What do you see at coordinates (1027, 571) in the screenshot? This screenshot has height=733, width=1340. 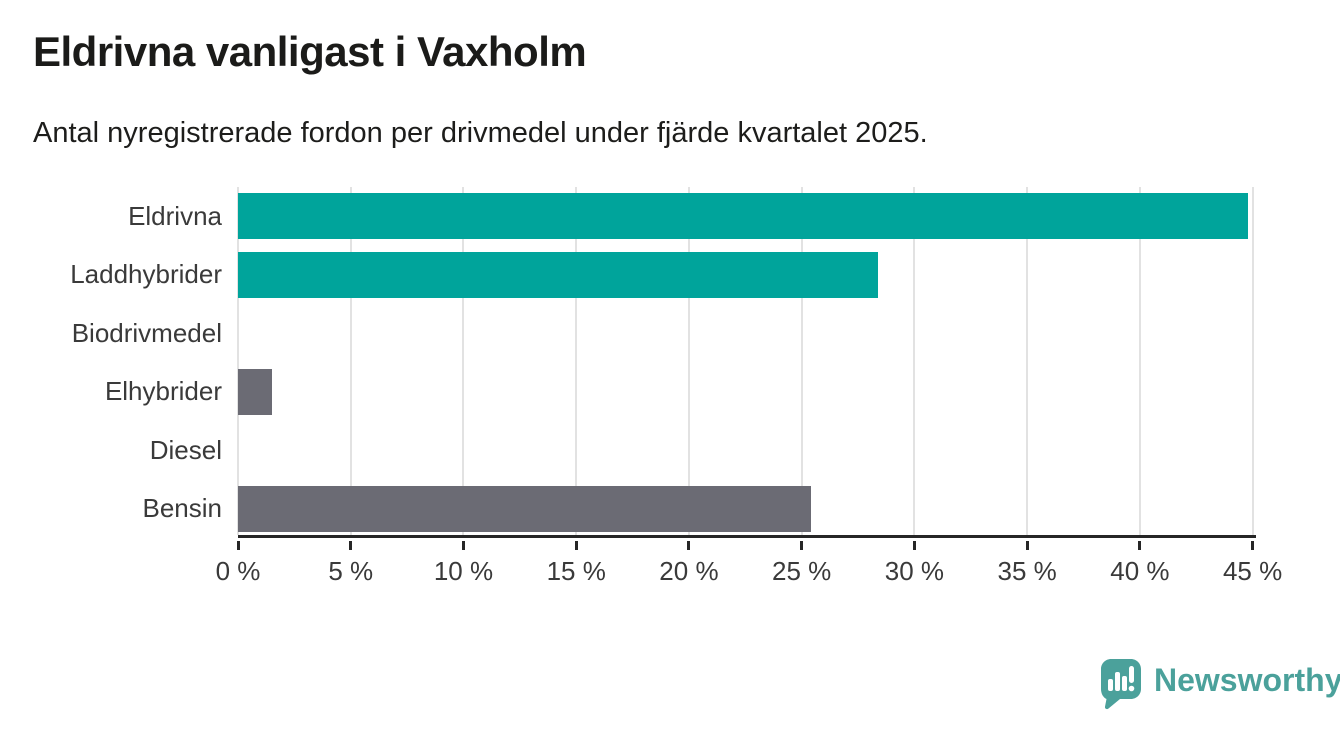 I see `x-tick-label: 35 %` at bounding box center [1027, 571].